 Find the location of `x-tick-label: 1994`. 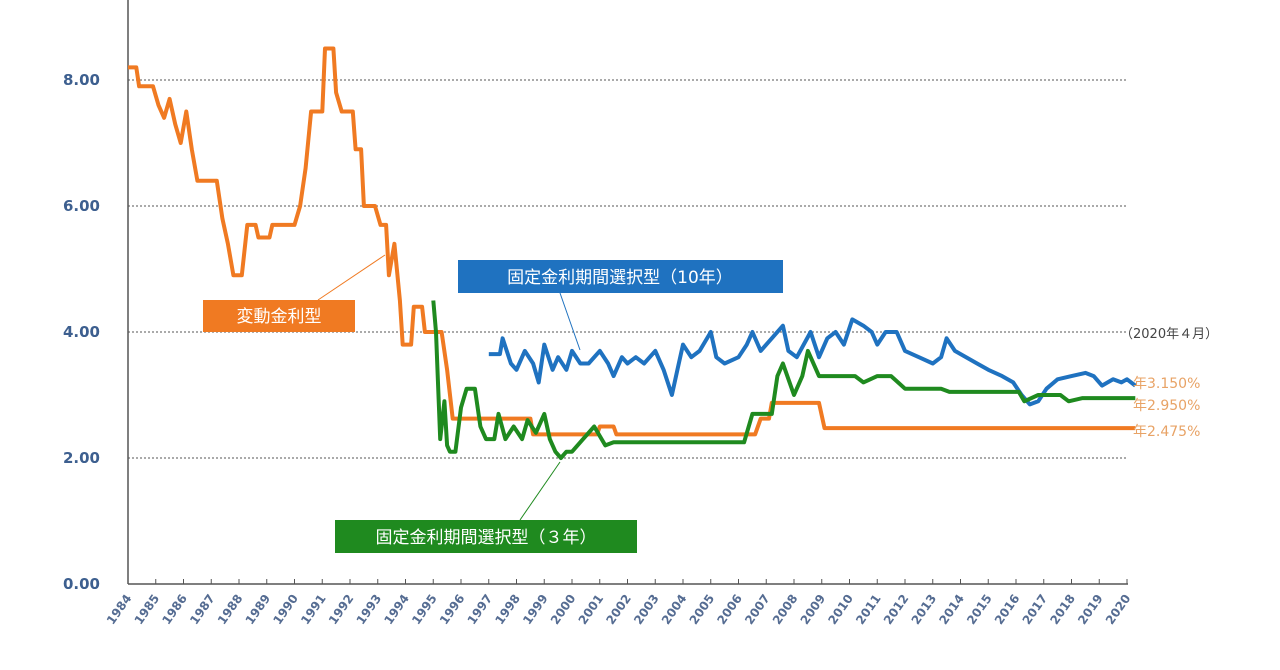

x-tick-label: 1994 is located at coordinates (396, 609).